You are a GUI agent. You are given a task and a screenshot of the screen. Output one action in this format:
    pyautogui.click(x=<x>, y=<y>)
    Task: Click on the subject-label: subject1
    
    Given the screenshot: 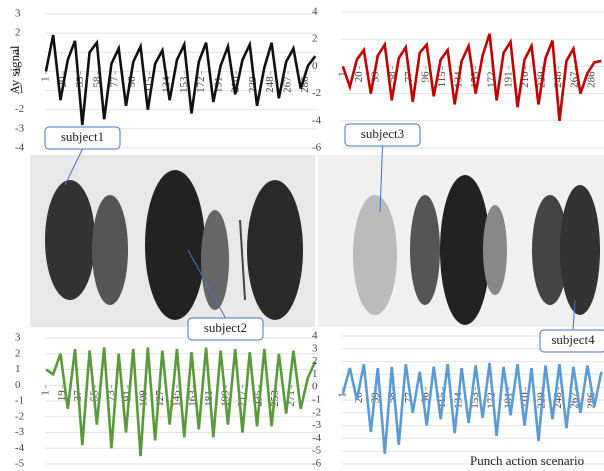 What is the action you would take?
    pyautogui.click(x=82, y=136)
    